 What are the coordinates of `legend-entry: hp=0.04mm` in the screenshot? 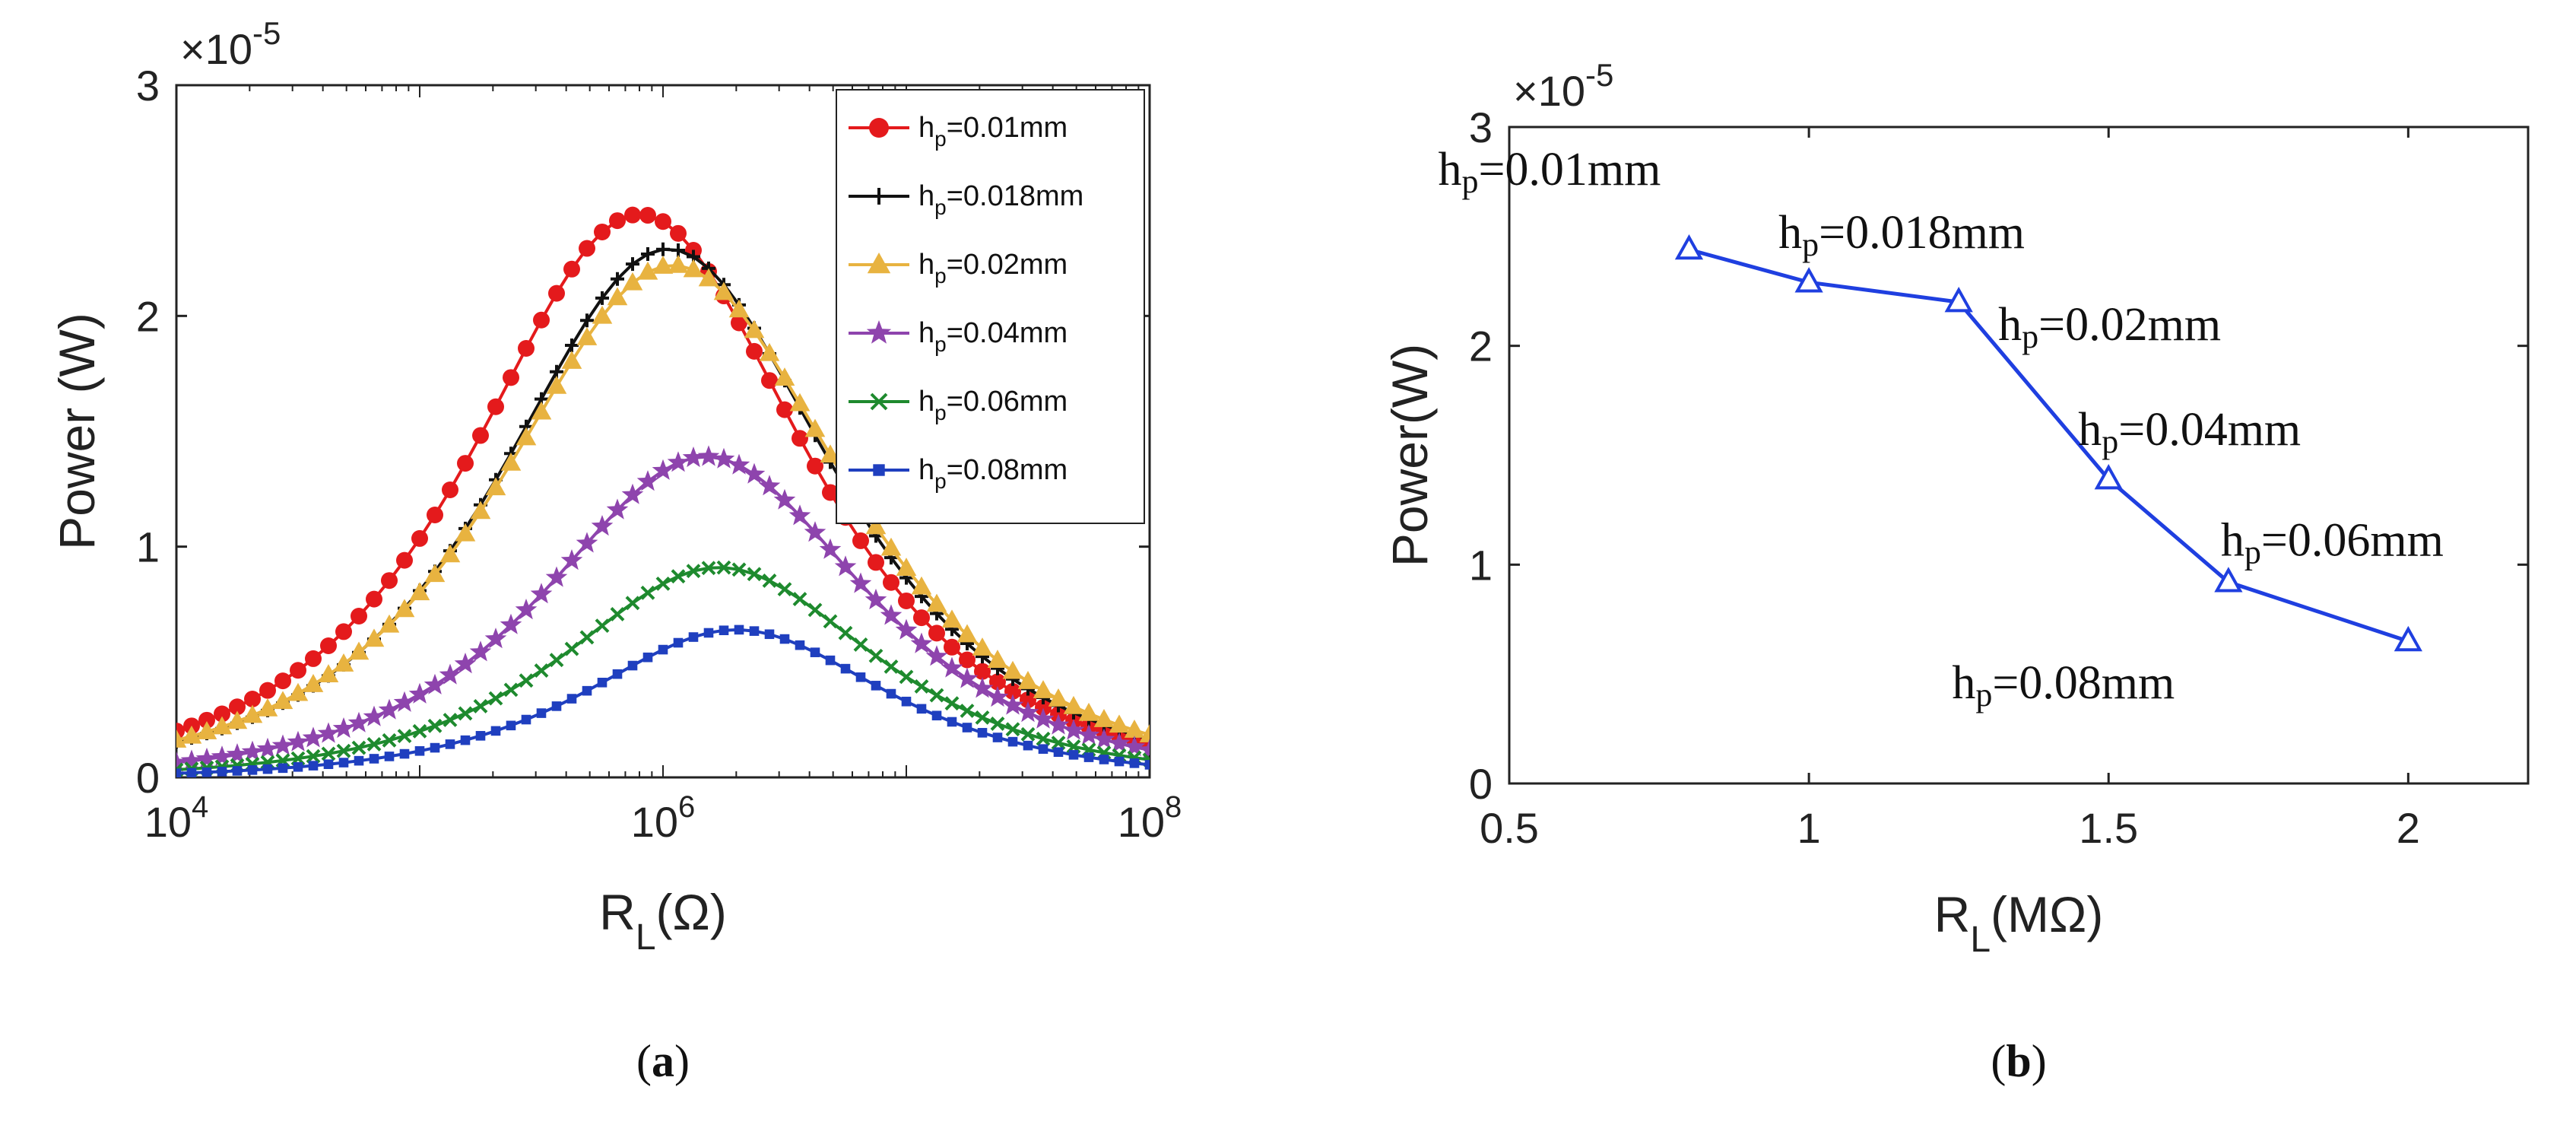 It's located at (993, 336).